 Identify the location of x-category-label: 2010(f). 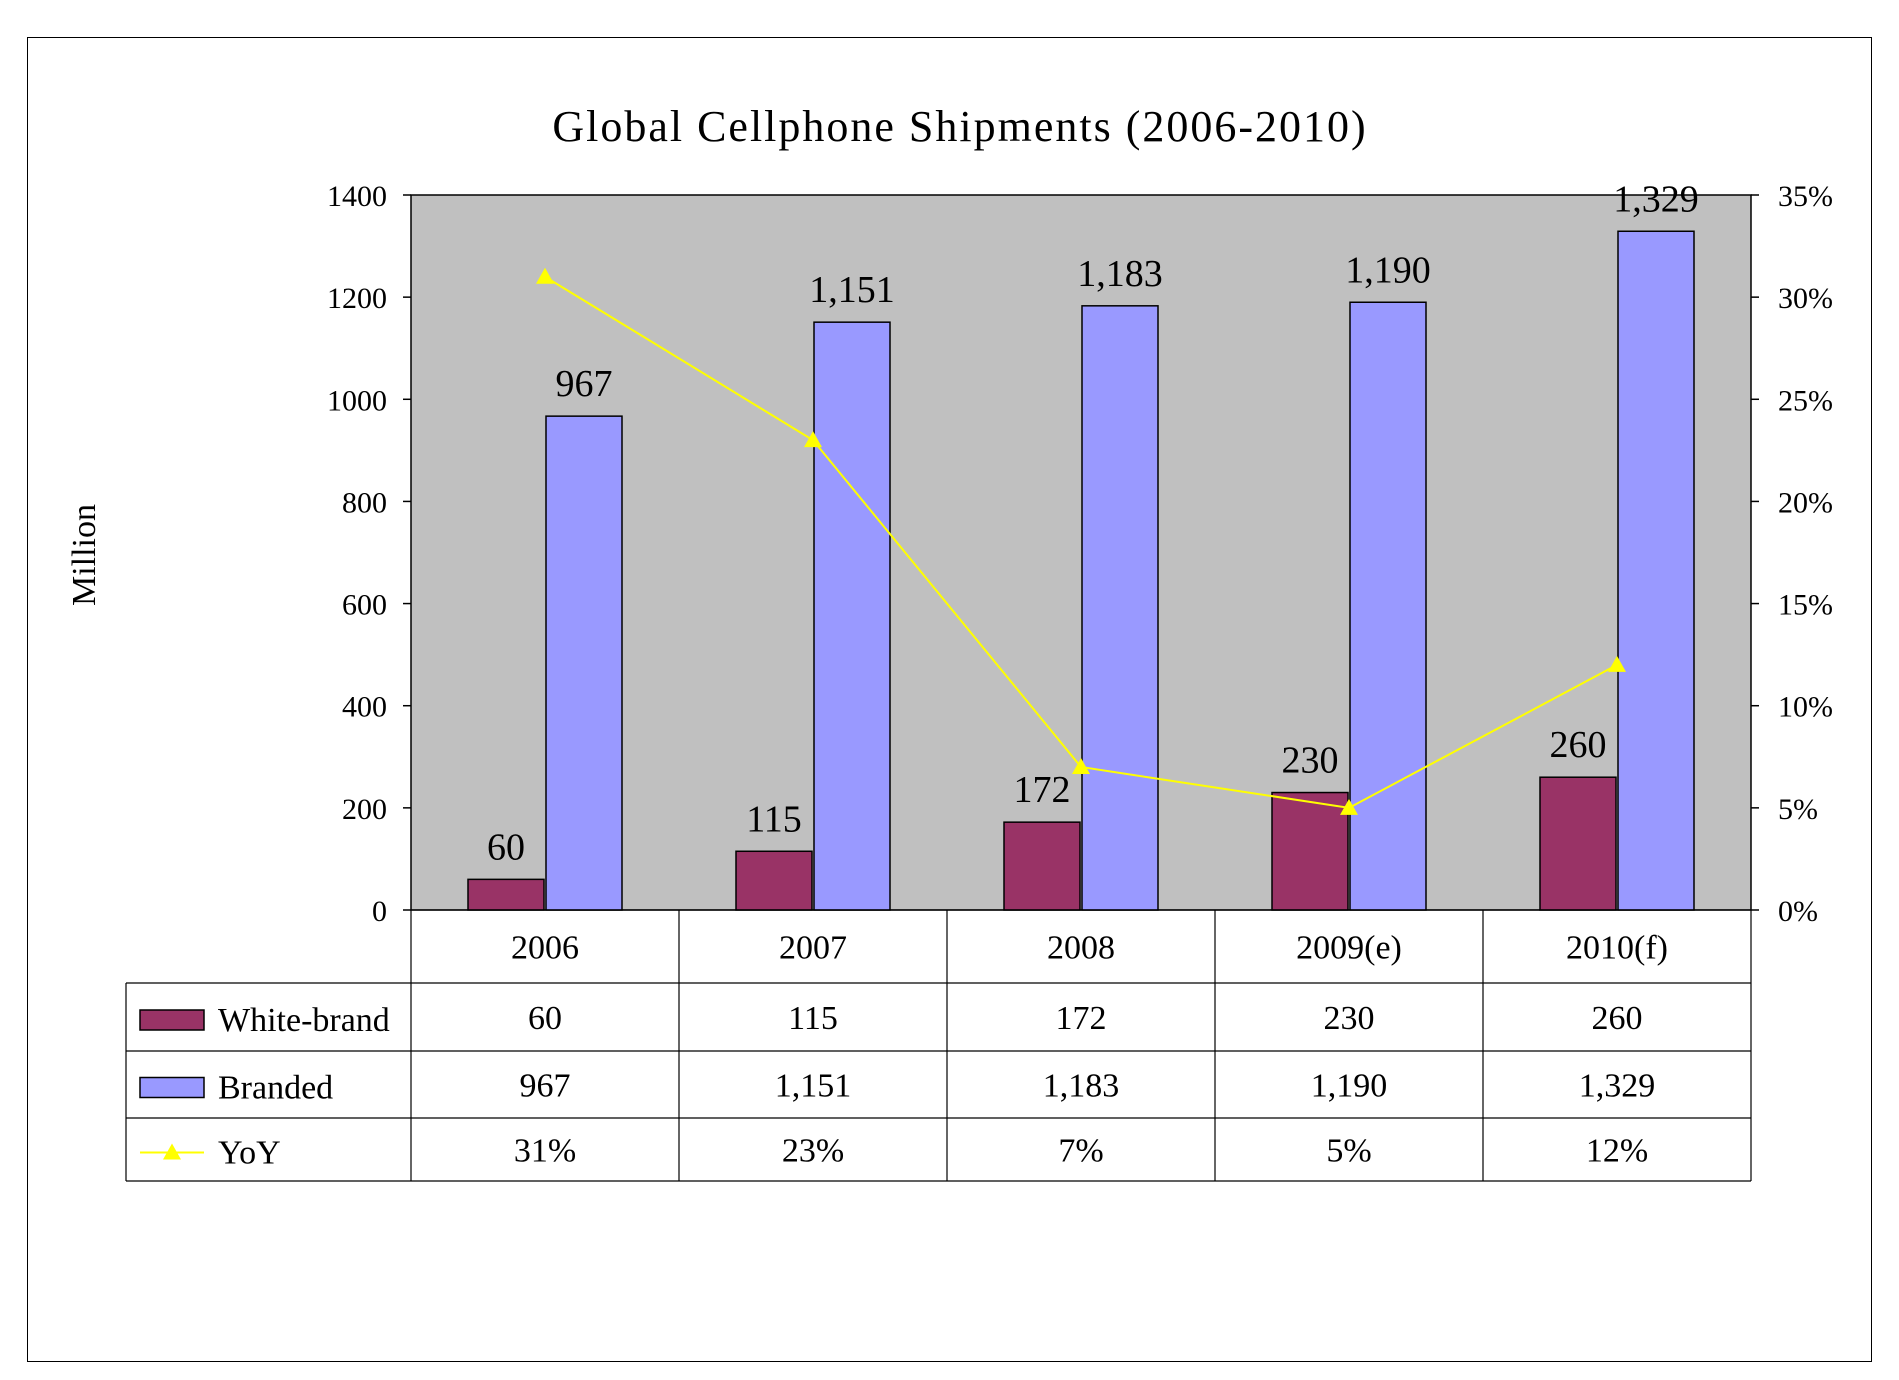
(1617, 948).